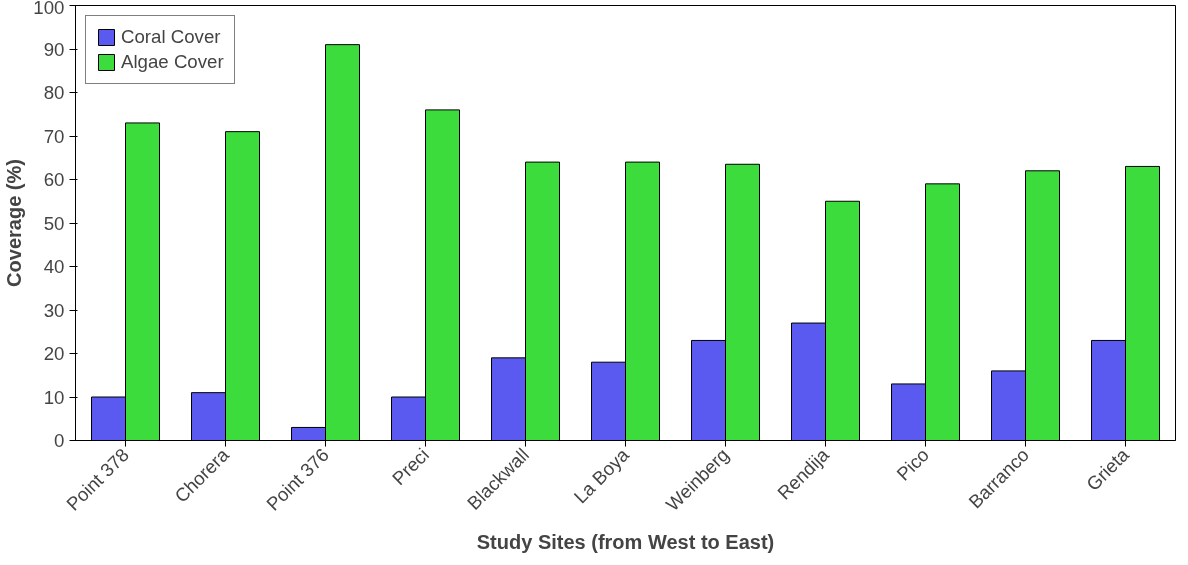 This screenshot has height=565, width=1188. What do you see at coordinates (171, 37) in the screenshot?
I see `legend-label: Coral Cover` at bounding box center [171, 37].